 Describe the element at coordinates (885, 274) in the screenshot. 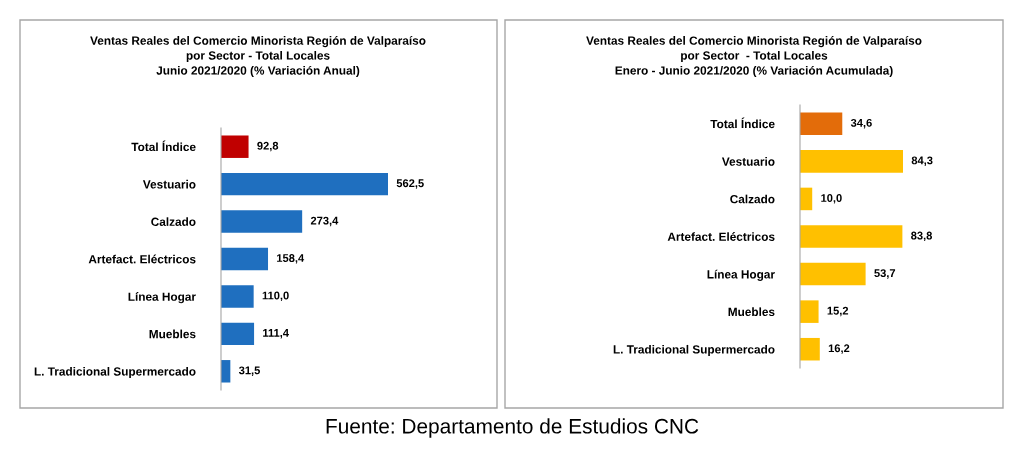

I see `data-label: 53,7` at that location.